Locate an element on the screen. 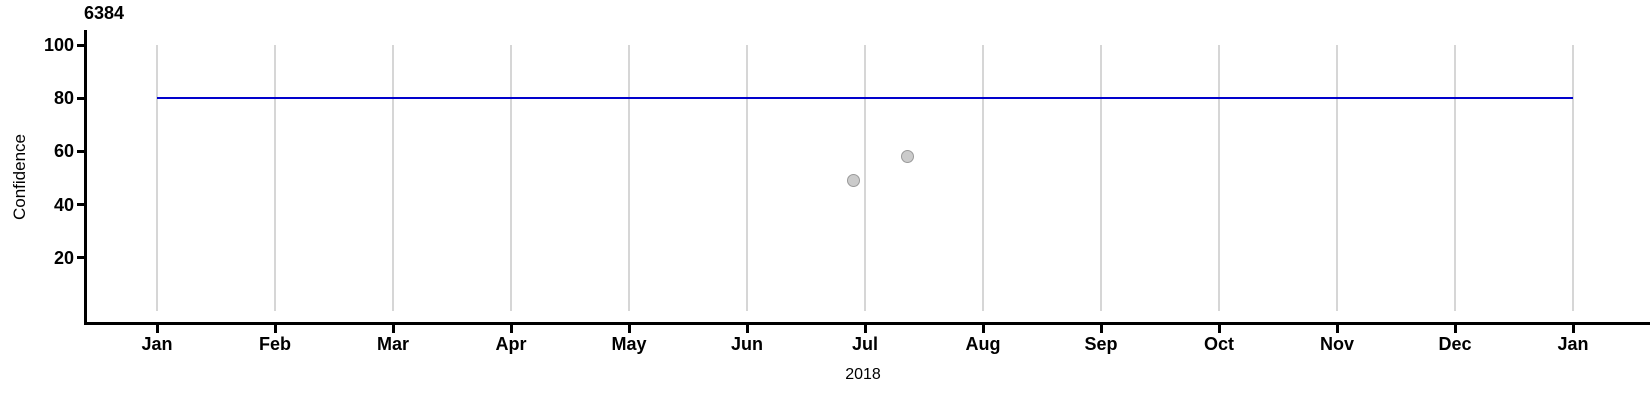  x-axis-tick-label: Apr is located at coordinates (511, 344).